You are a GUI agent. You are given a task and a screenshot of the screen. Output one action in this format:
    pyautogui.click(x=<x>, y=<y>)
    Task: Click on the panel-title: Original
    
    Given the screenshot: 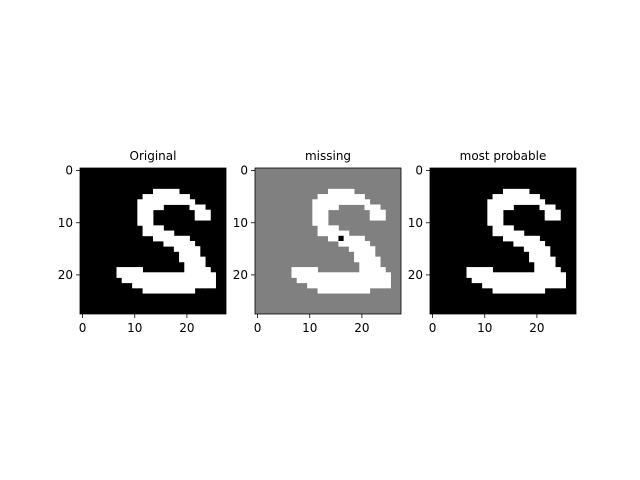 What is the action you would take?
    pyautogui.click(x=153, y=156)
    